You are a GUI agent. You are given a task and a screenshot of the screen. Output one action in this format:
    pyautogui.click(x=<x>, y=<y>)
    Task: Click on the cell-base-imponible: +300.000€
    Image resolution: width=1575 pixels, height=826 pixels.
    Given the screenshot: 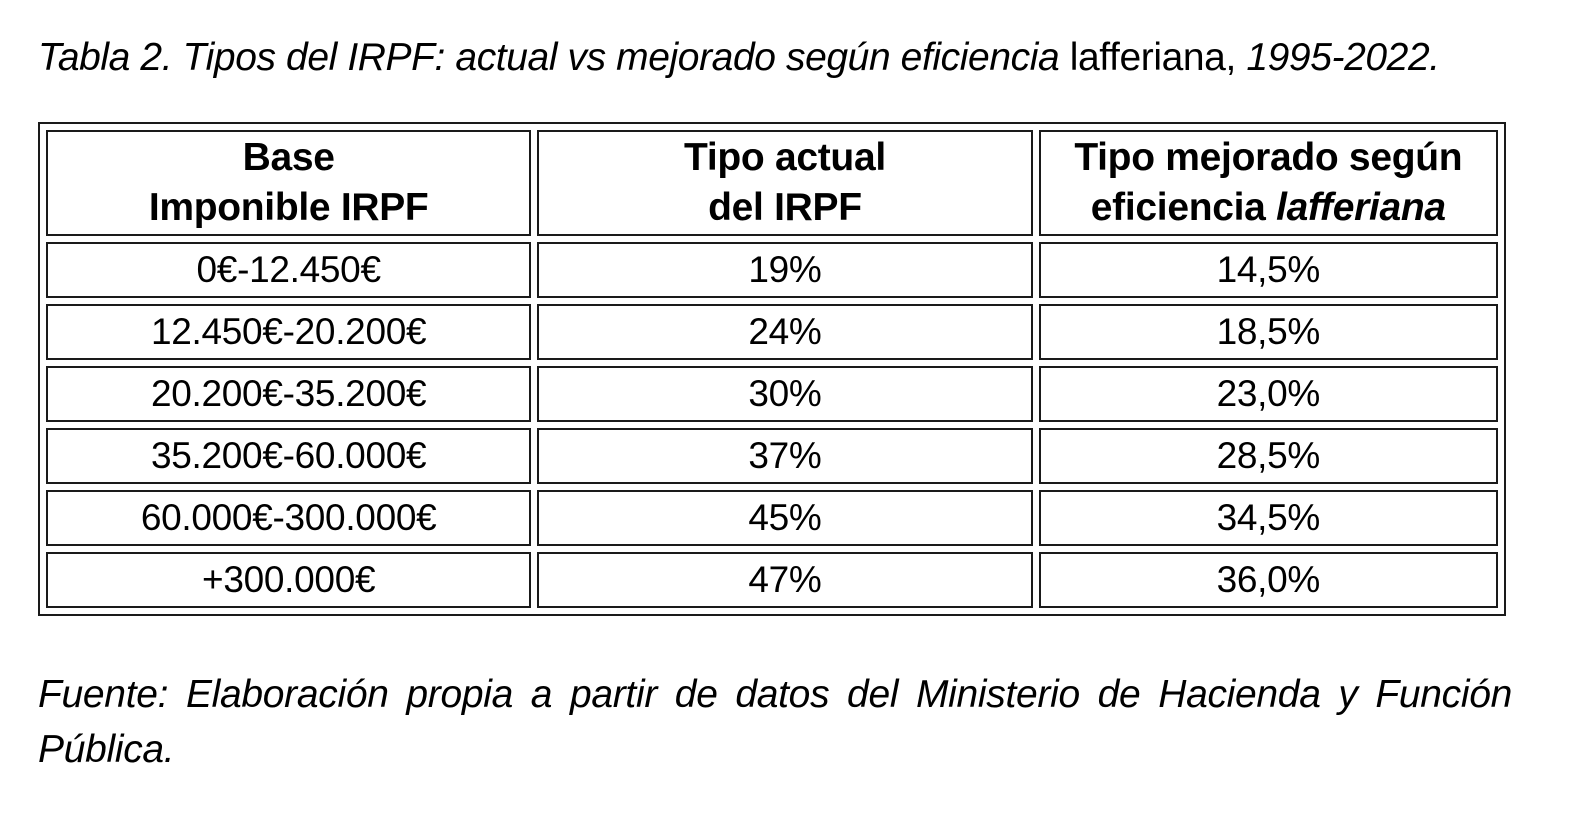 What is the action you would take?
    pyautogui.click(x=289, y=580)
    